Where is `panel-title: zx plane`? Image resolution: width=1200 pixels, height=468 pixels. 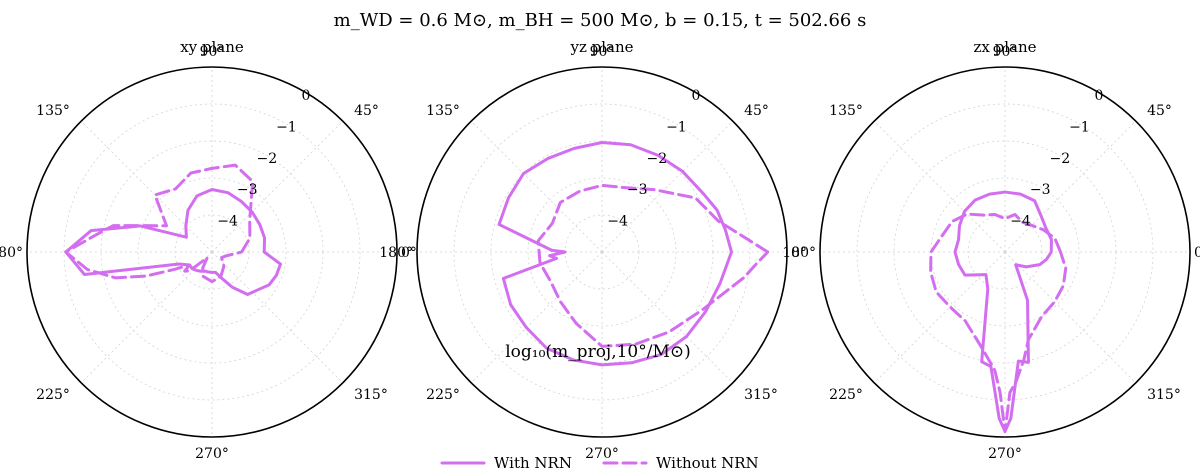 panel-title: zx plane is located at coordinates (1004, 47).